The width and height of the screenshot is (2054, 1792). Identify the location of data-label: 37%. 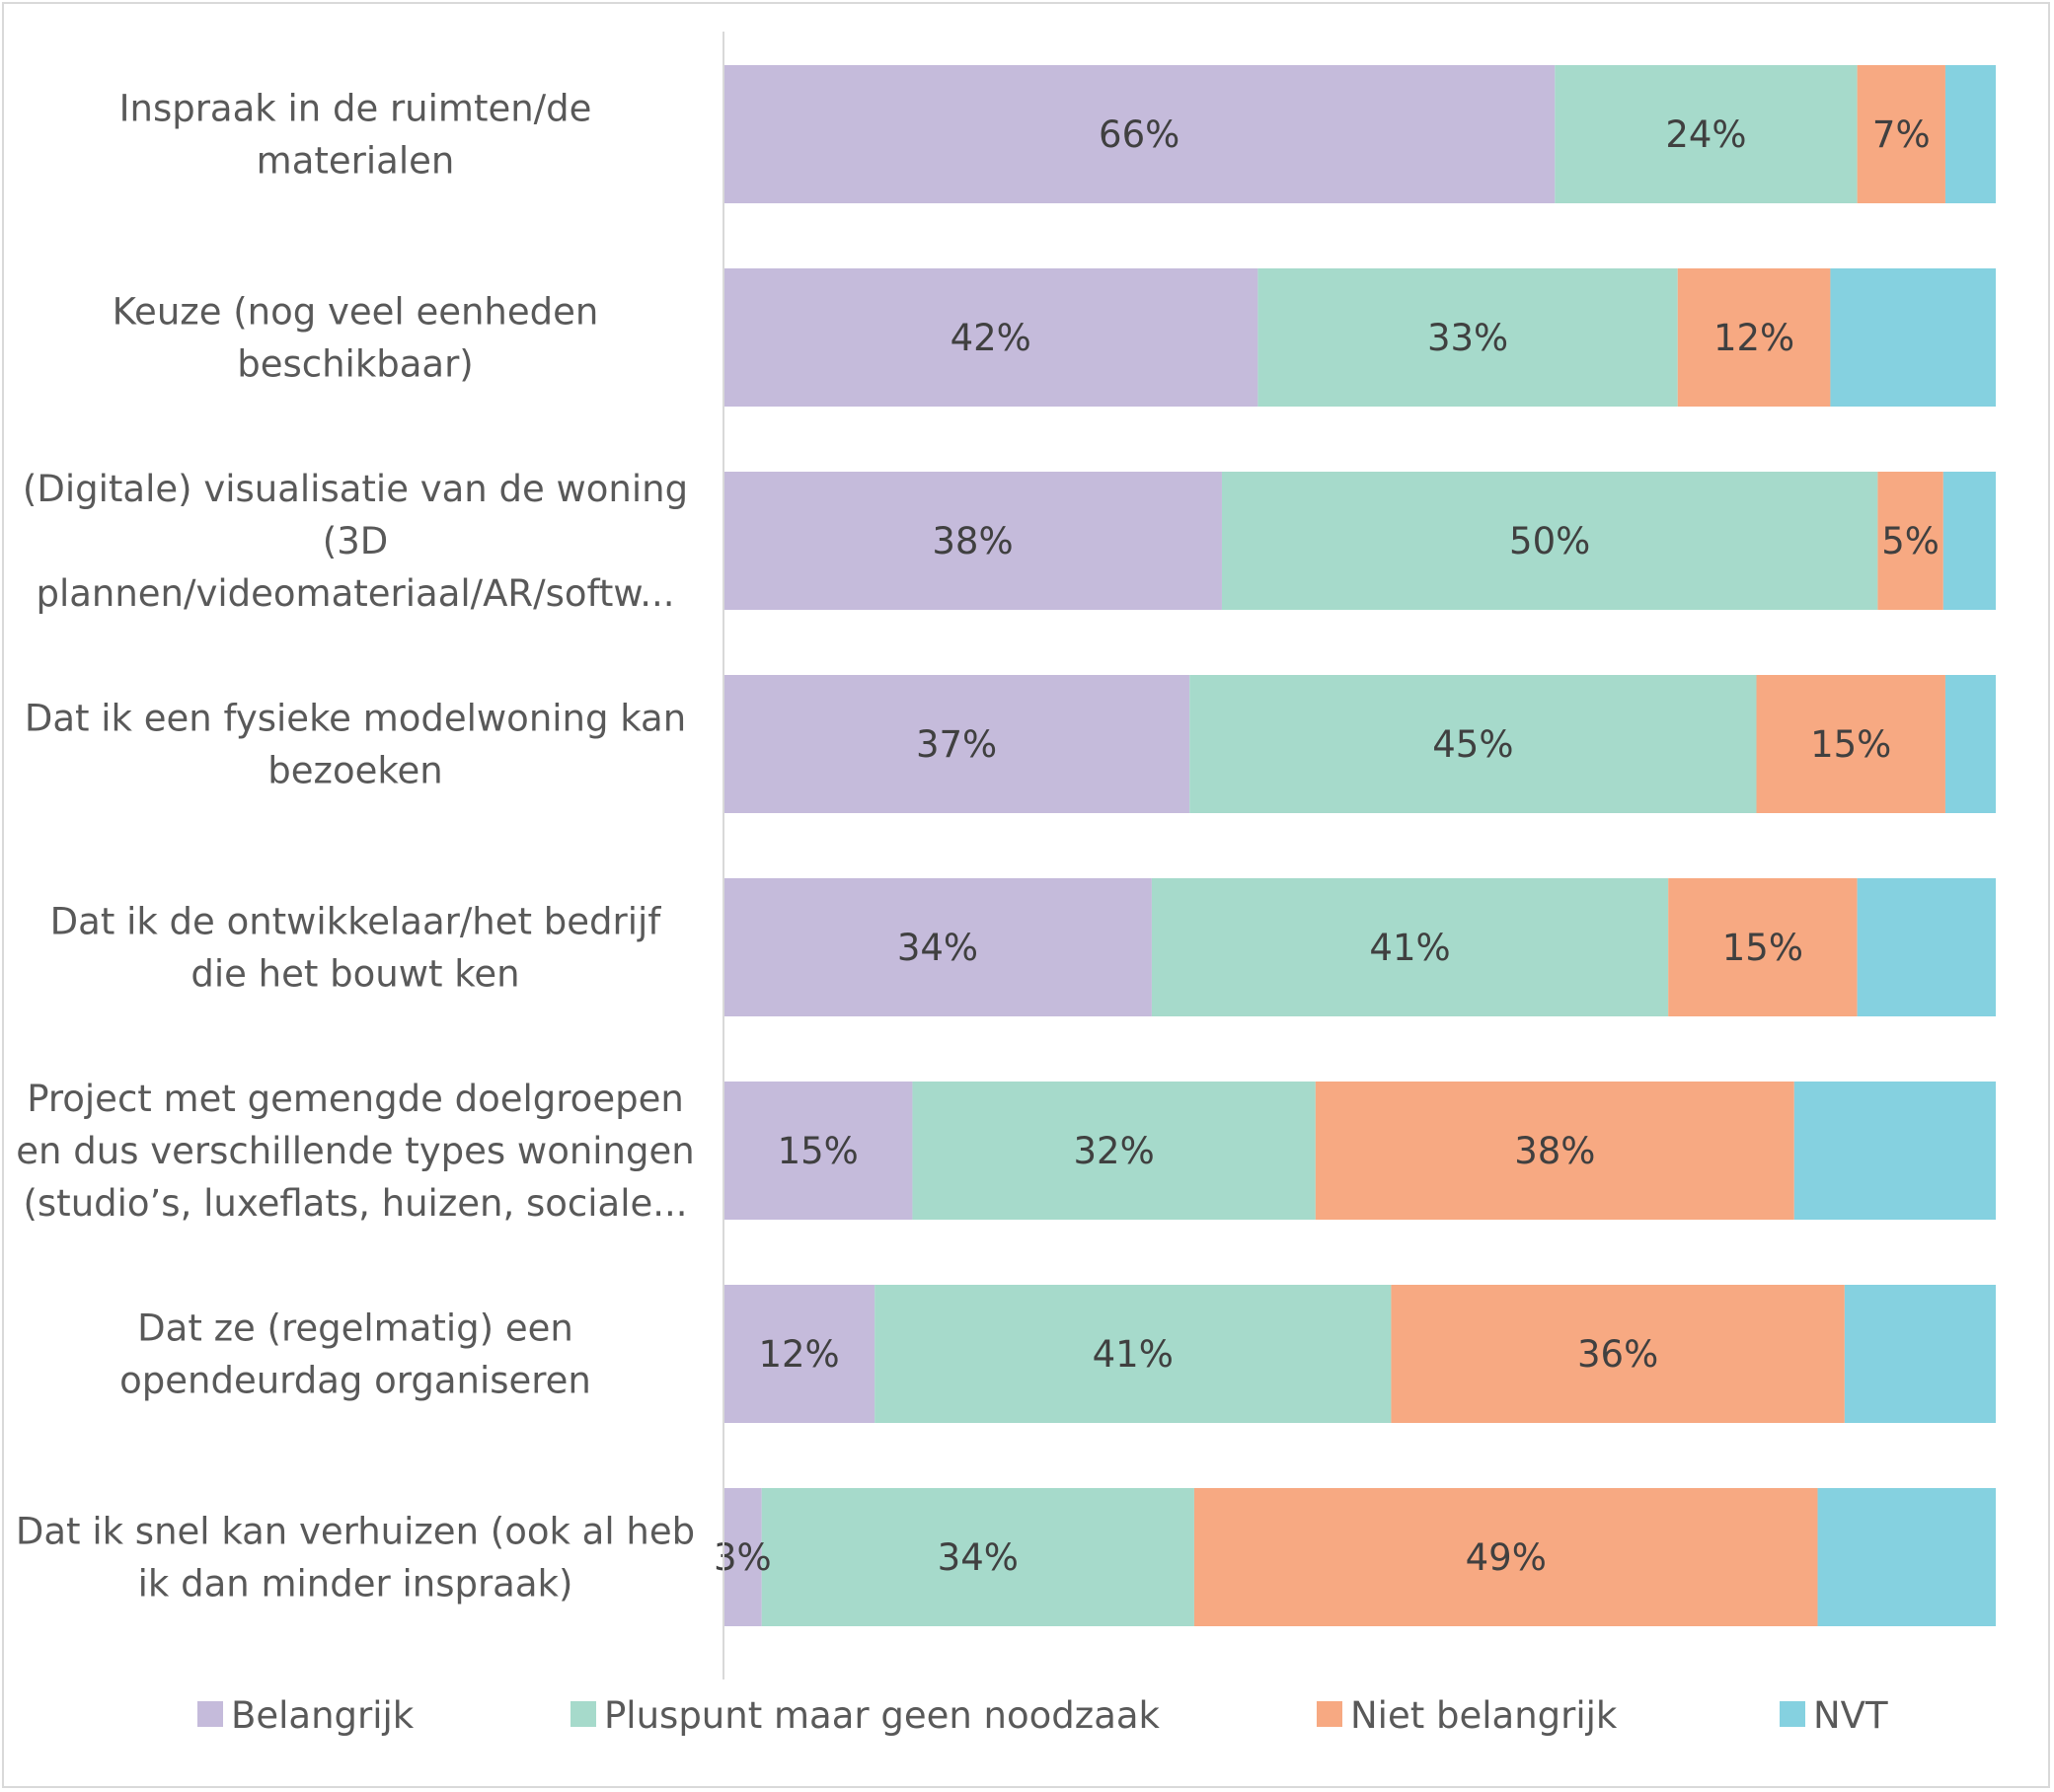
(956, 745).